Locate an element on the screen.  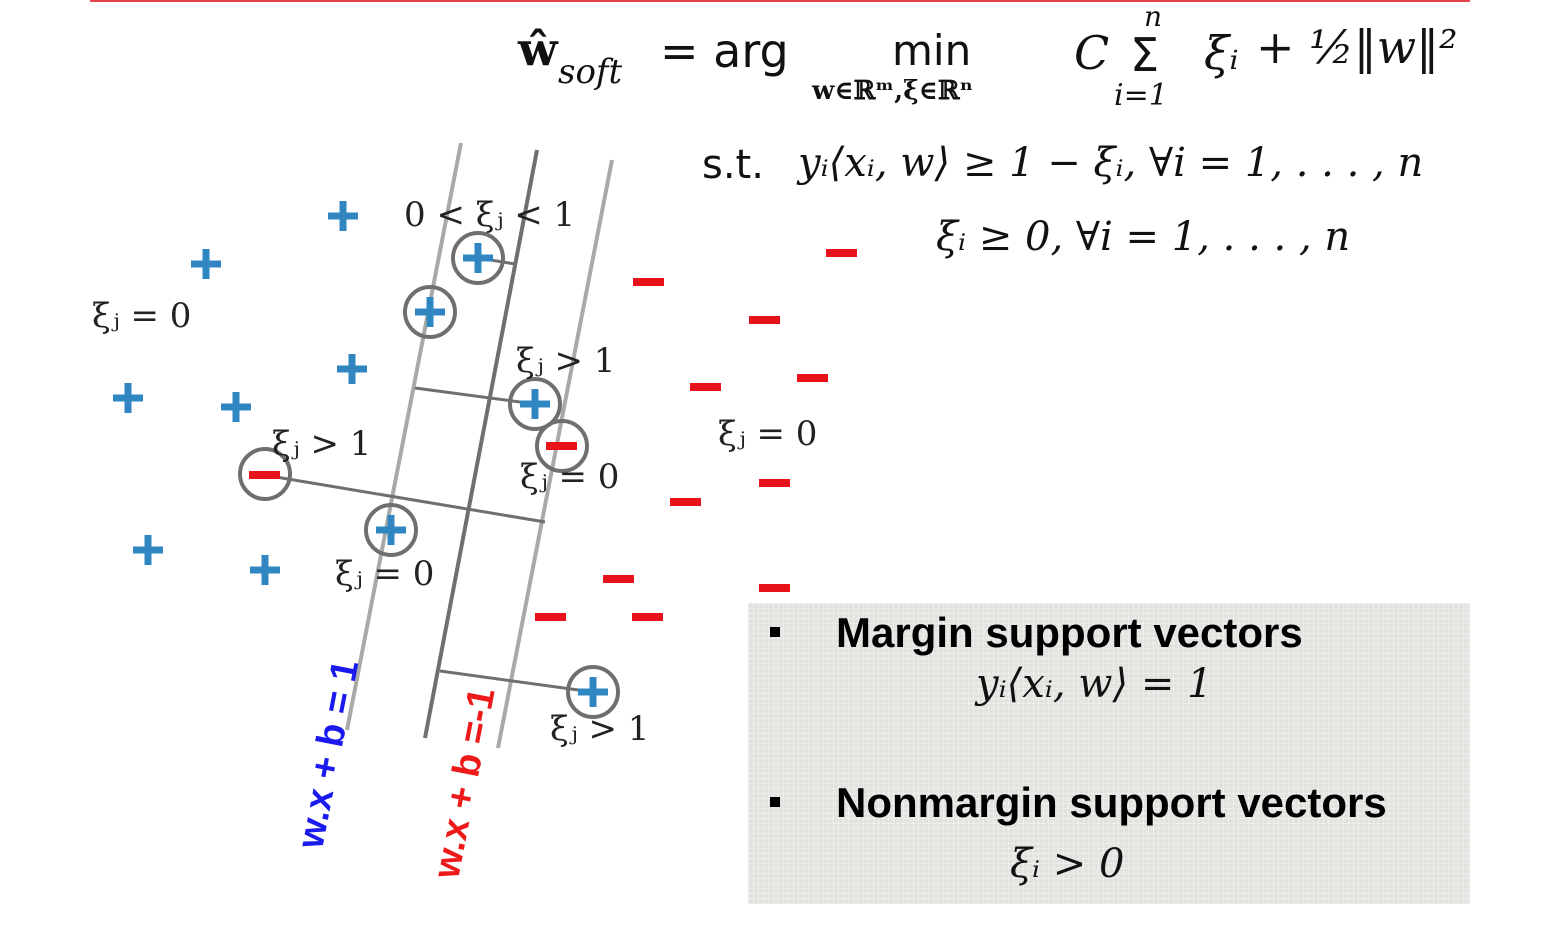
positive-margin-line is located at coordinates (404, 436).